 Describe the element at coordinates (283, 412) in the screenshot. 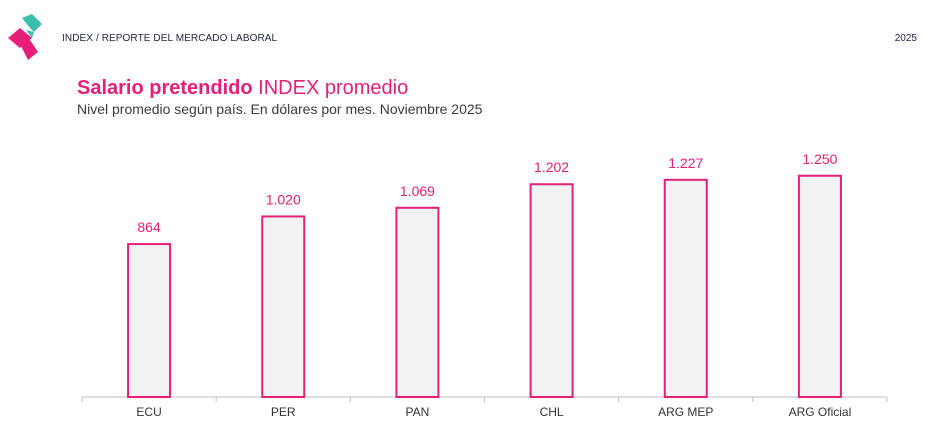

I see `category-label: PER` at that location.